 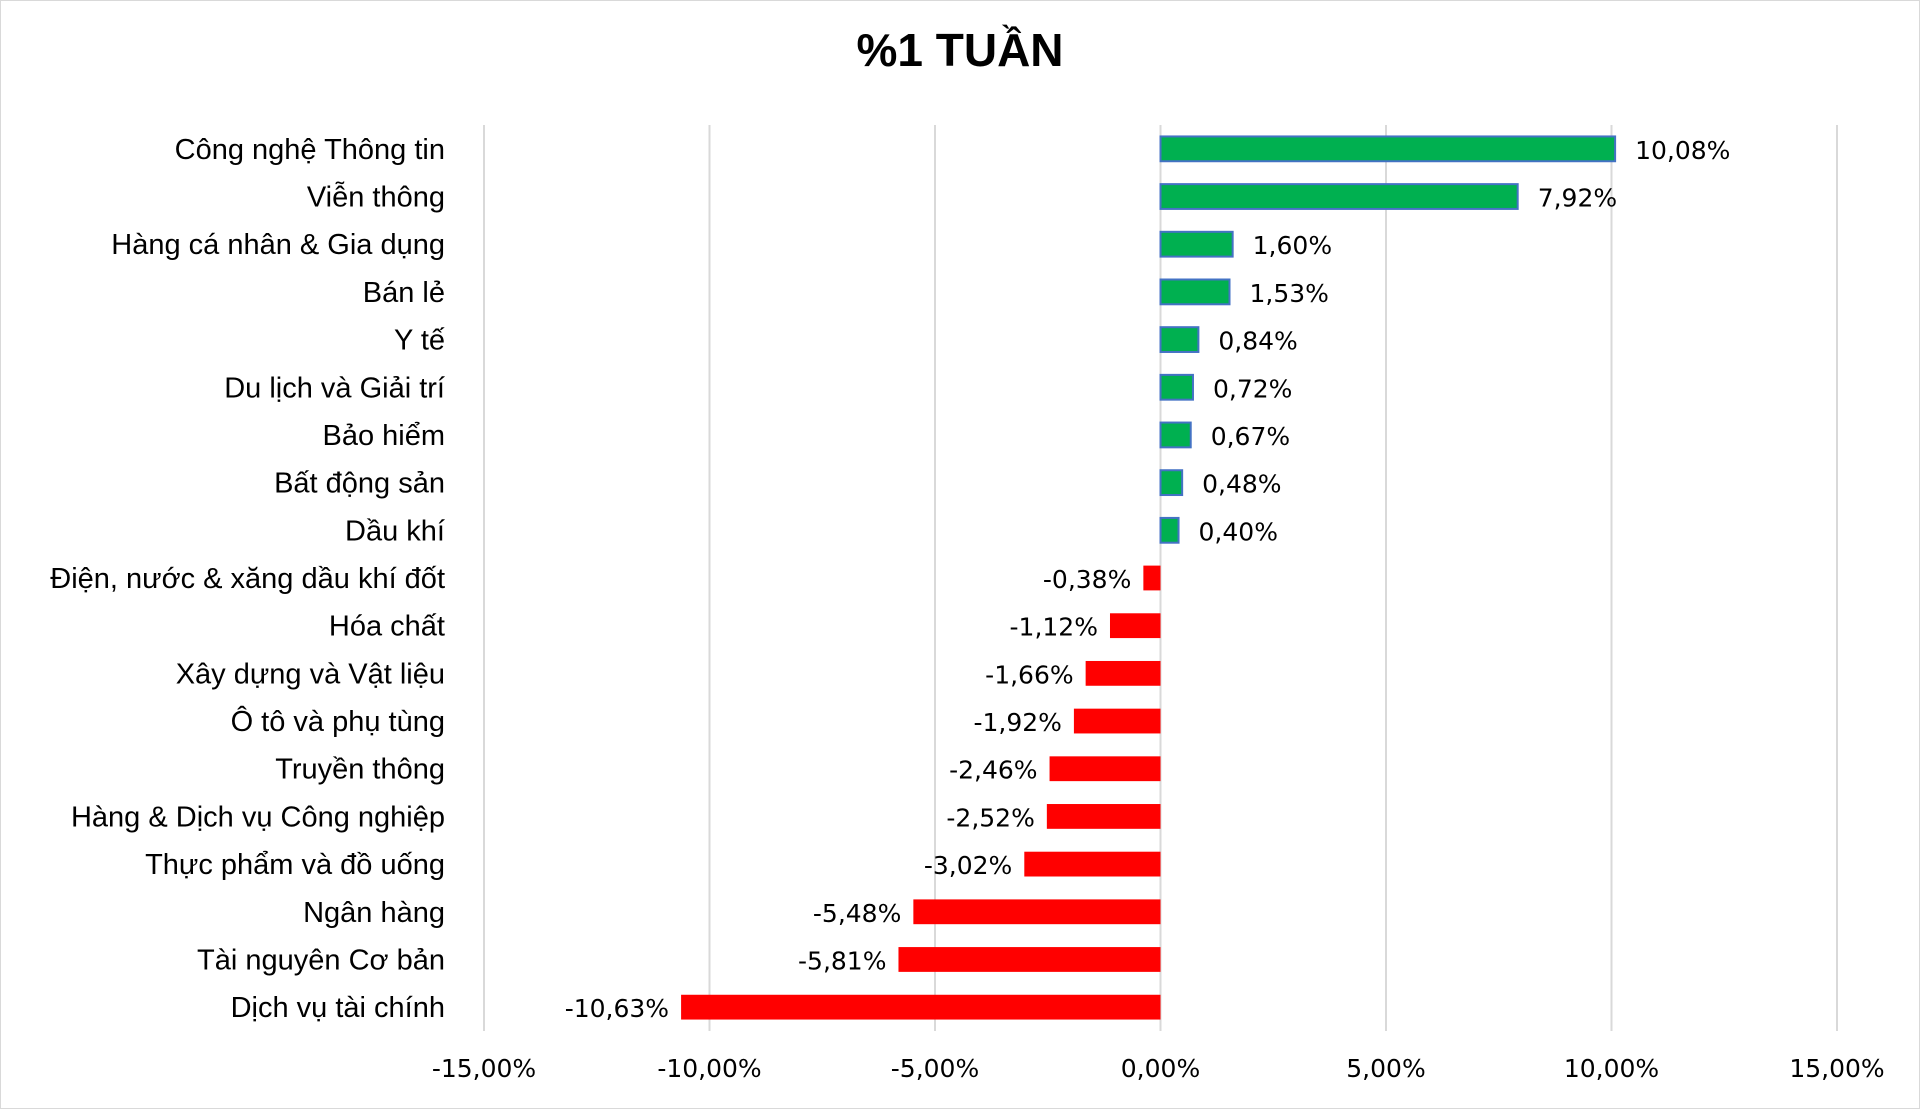 What do you see at coordinates (247, 579) in the screenshot?
I see `category-label: Điện, nước & xăng dầu khí đốt` at bounding box center [247, 579].